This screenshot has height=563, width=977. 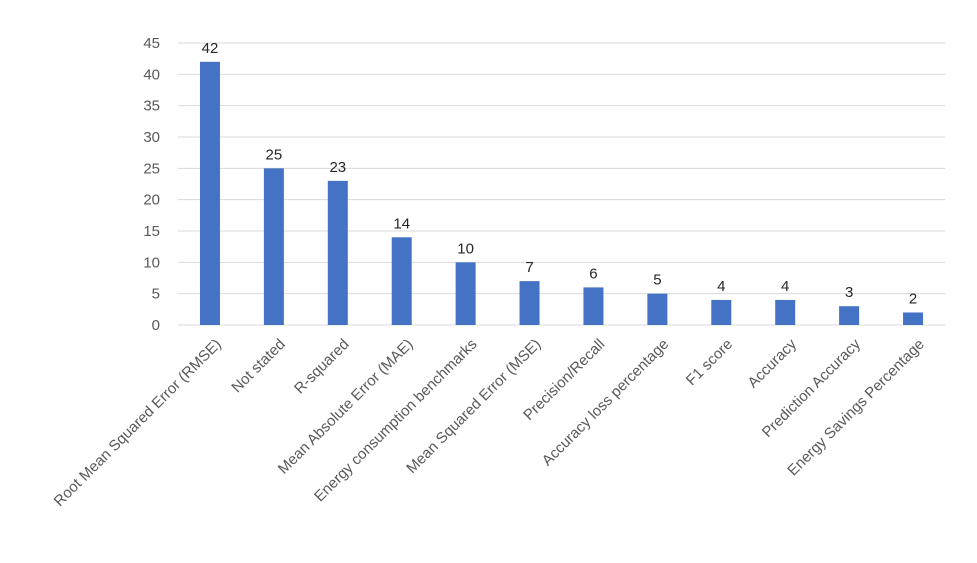 I want to click on data-label: 25, so click(x=274, y=154).